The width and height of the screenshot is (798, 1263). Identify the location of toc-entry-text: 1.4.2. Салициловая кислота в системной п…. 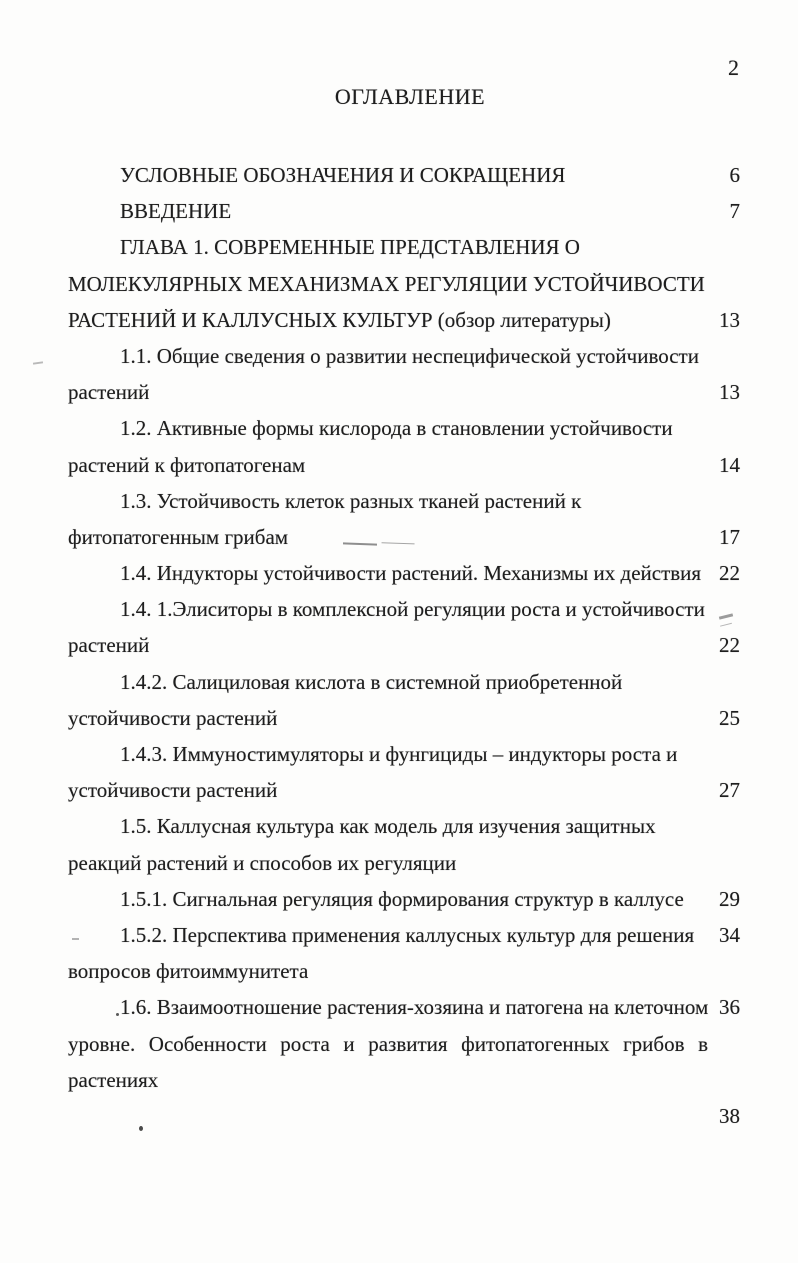
(371, 681).